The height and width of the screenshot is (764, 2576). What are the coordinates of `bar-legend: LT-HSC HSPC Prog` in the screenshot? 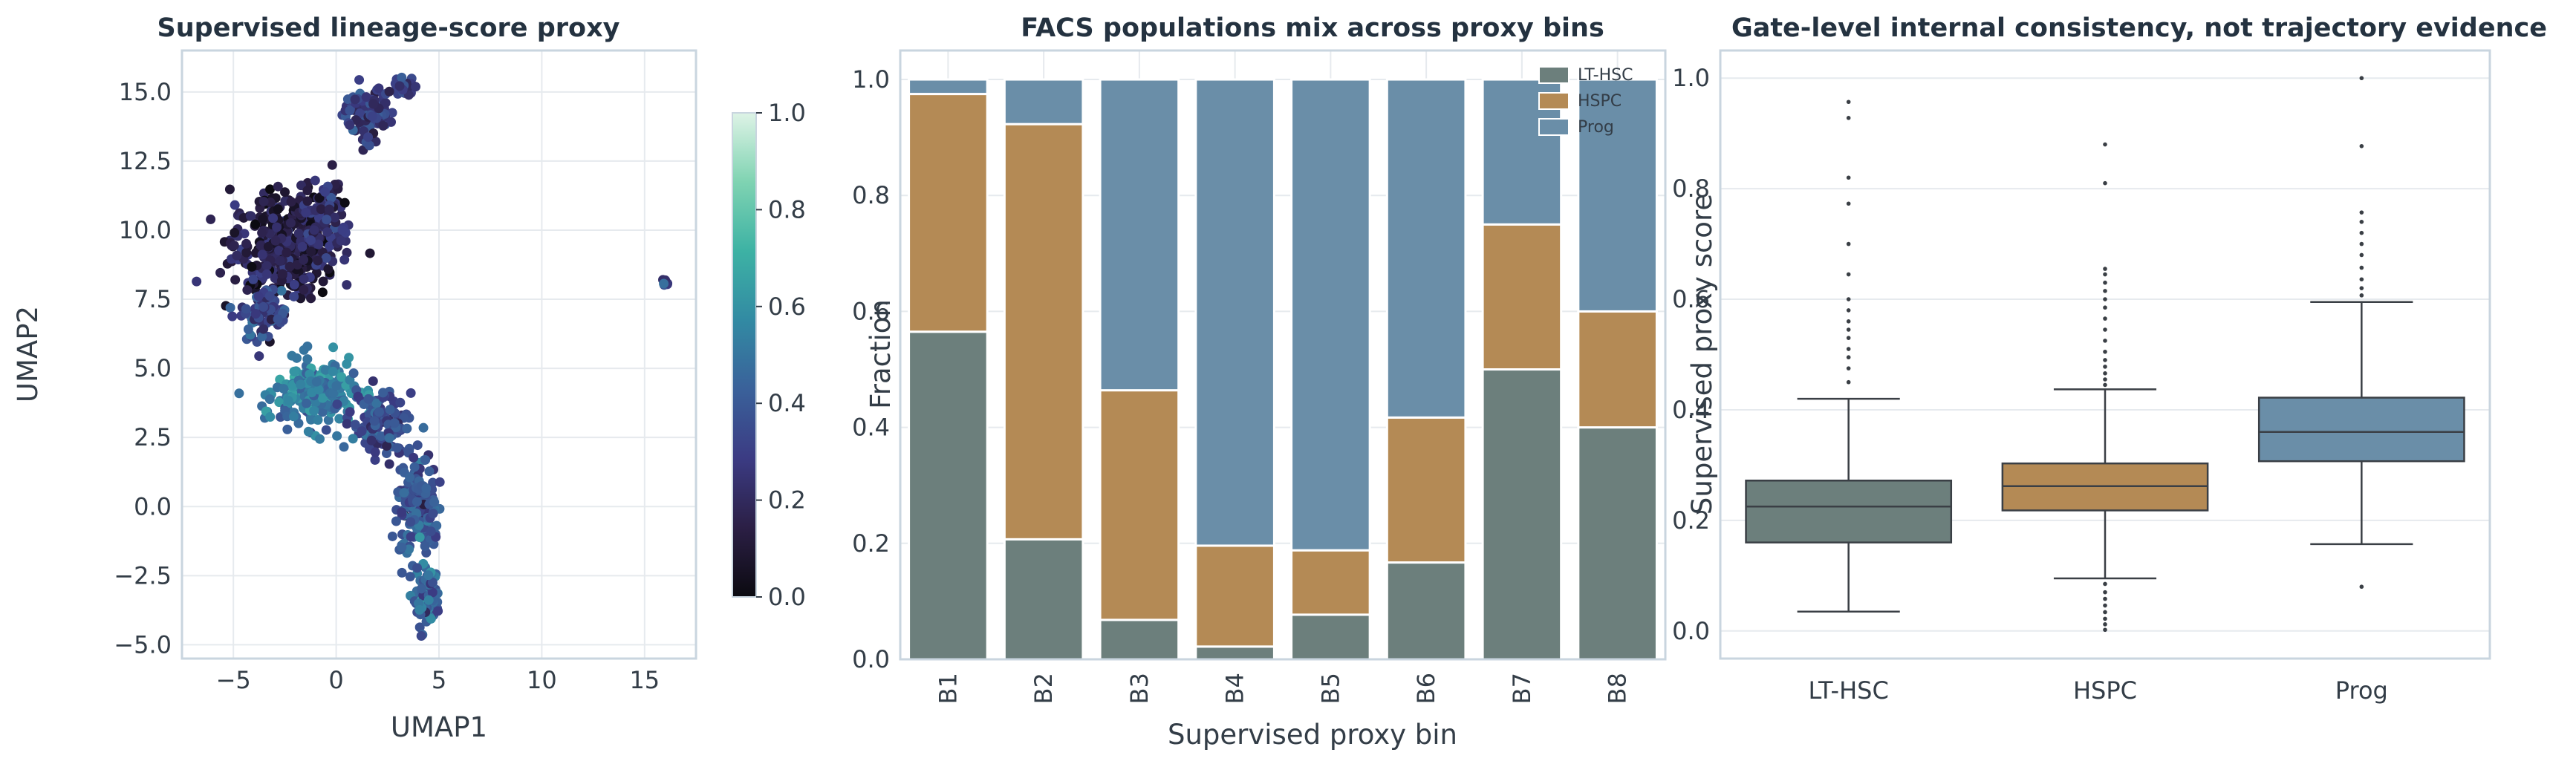 It's located at (1585, 101).